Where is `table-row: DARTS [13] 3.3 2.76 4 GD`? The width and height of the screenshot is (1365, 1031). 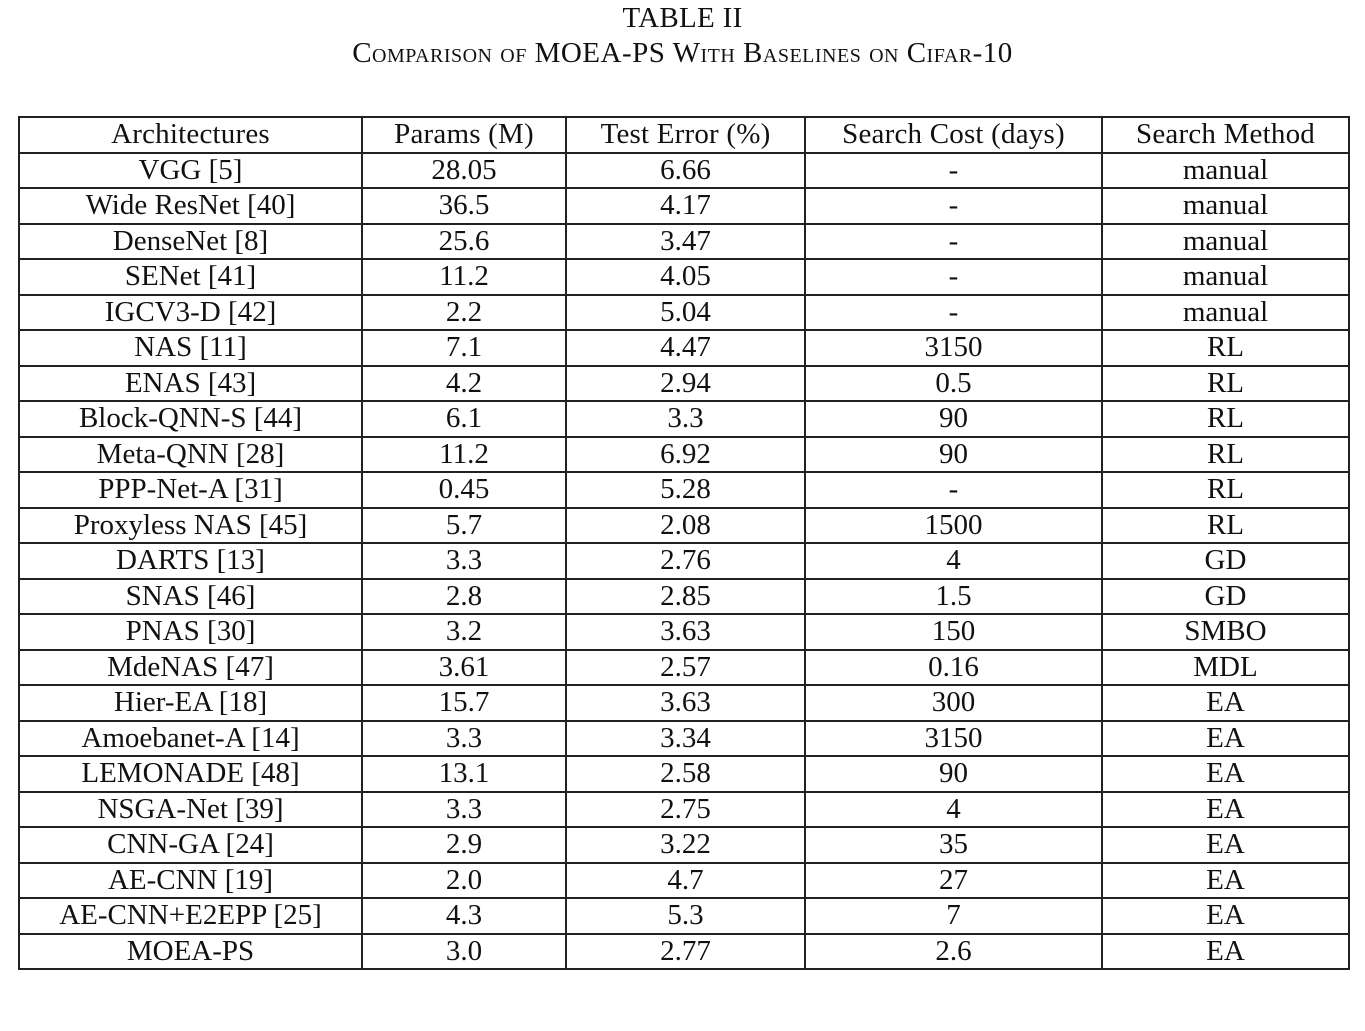 table-row: DARTS [13] 3.3 2.76 4 GD is located at coordinates (684, 561).